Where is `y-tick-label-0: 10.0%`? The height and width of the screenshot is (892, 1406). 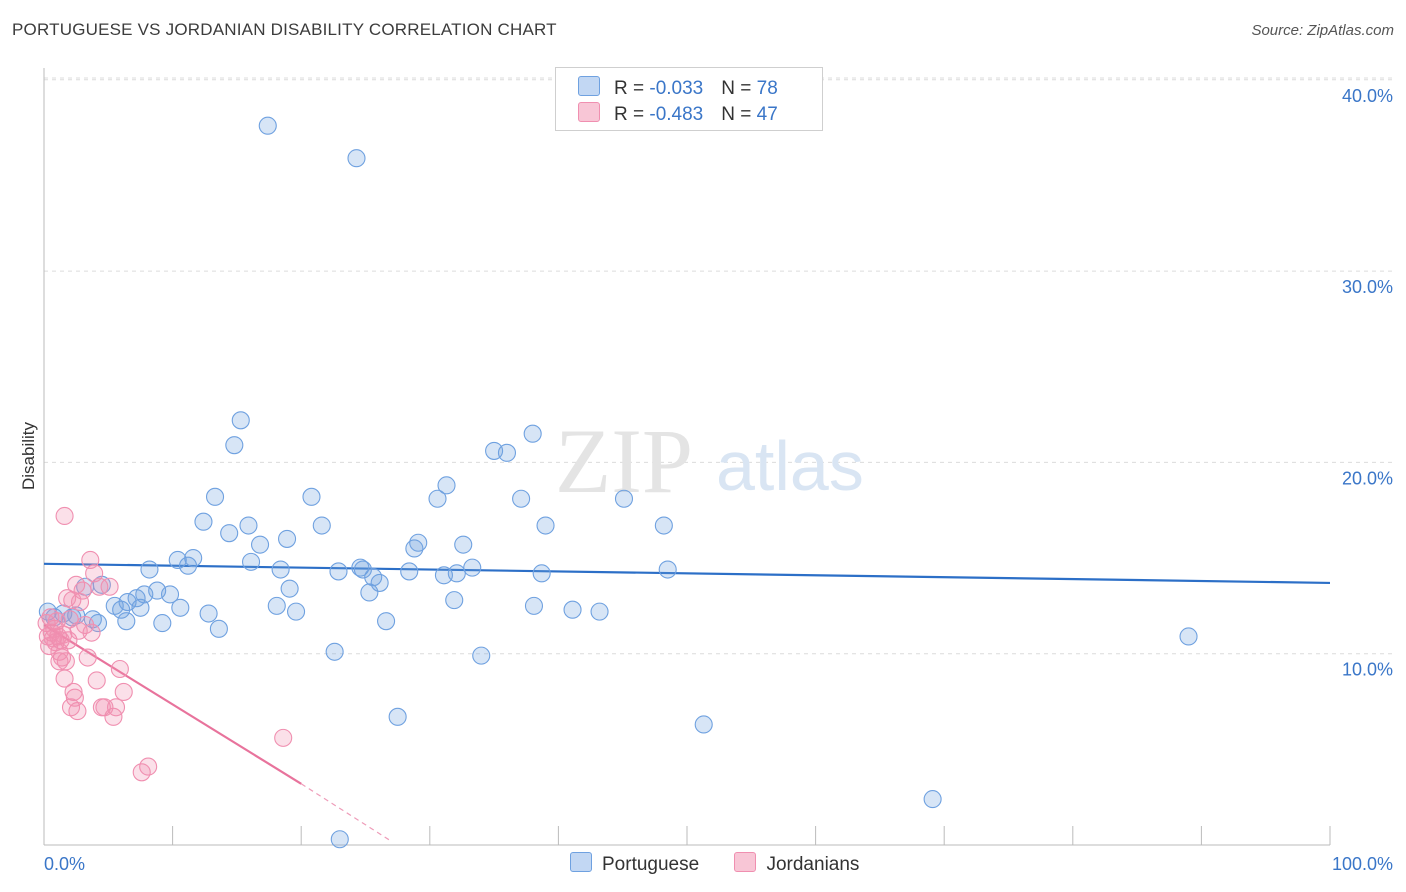 y-tick-label-0: 10.0% is located at coordinates (1367, 670).